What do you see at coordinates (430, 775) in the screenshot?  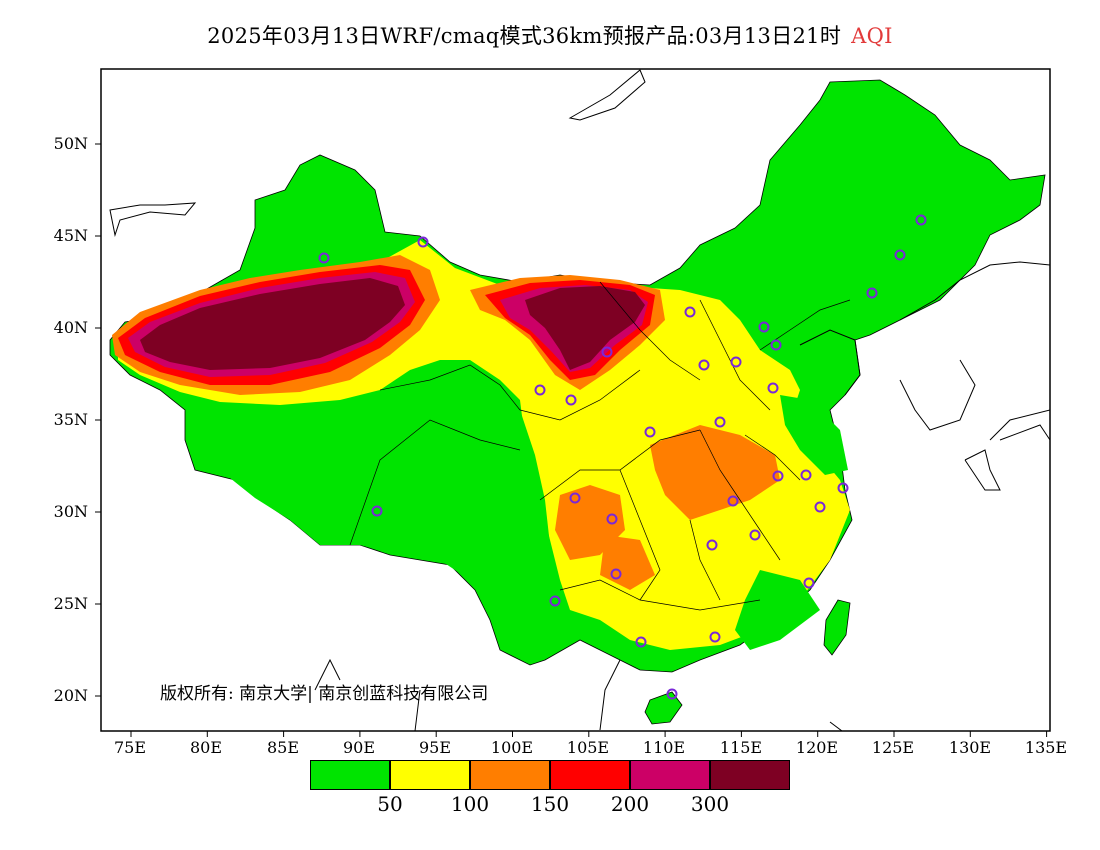 I see `legend-swatch-moderate` at bounding box center [430, 775].